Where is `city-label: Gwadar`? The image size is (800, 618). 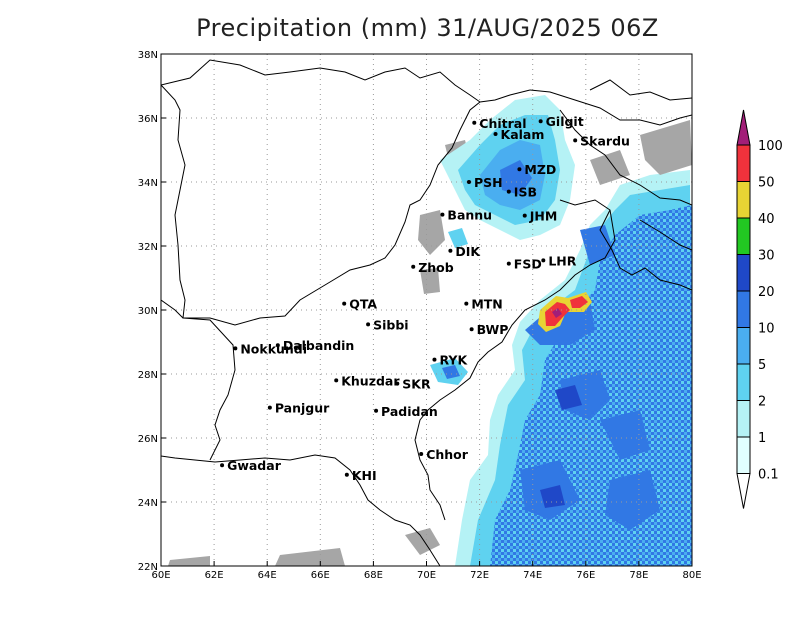 city-label: Gwadar is located at coordinates (254, 465).